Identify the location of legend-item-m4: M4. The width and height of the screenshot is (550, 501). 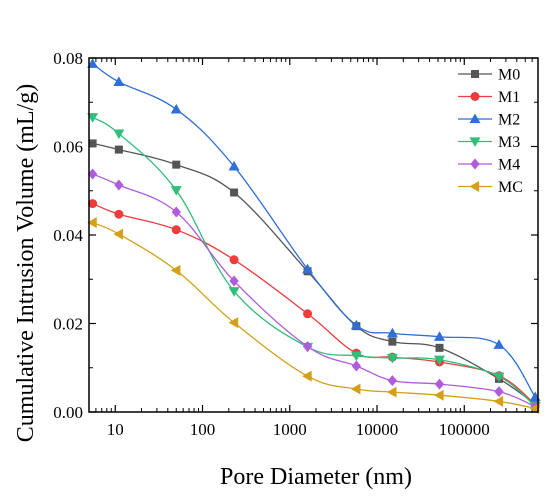
(489, 165).